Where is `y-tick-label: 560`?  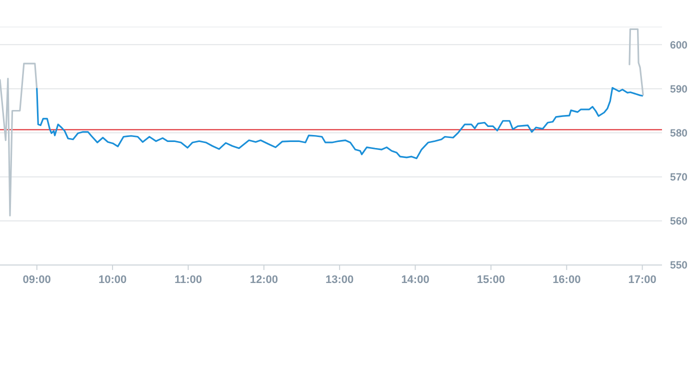
y-tick-label: 560 is located at coordinates (679, 222).